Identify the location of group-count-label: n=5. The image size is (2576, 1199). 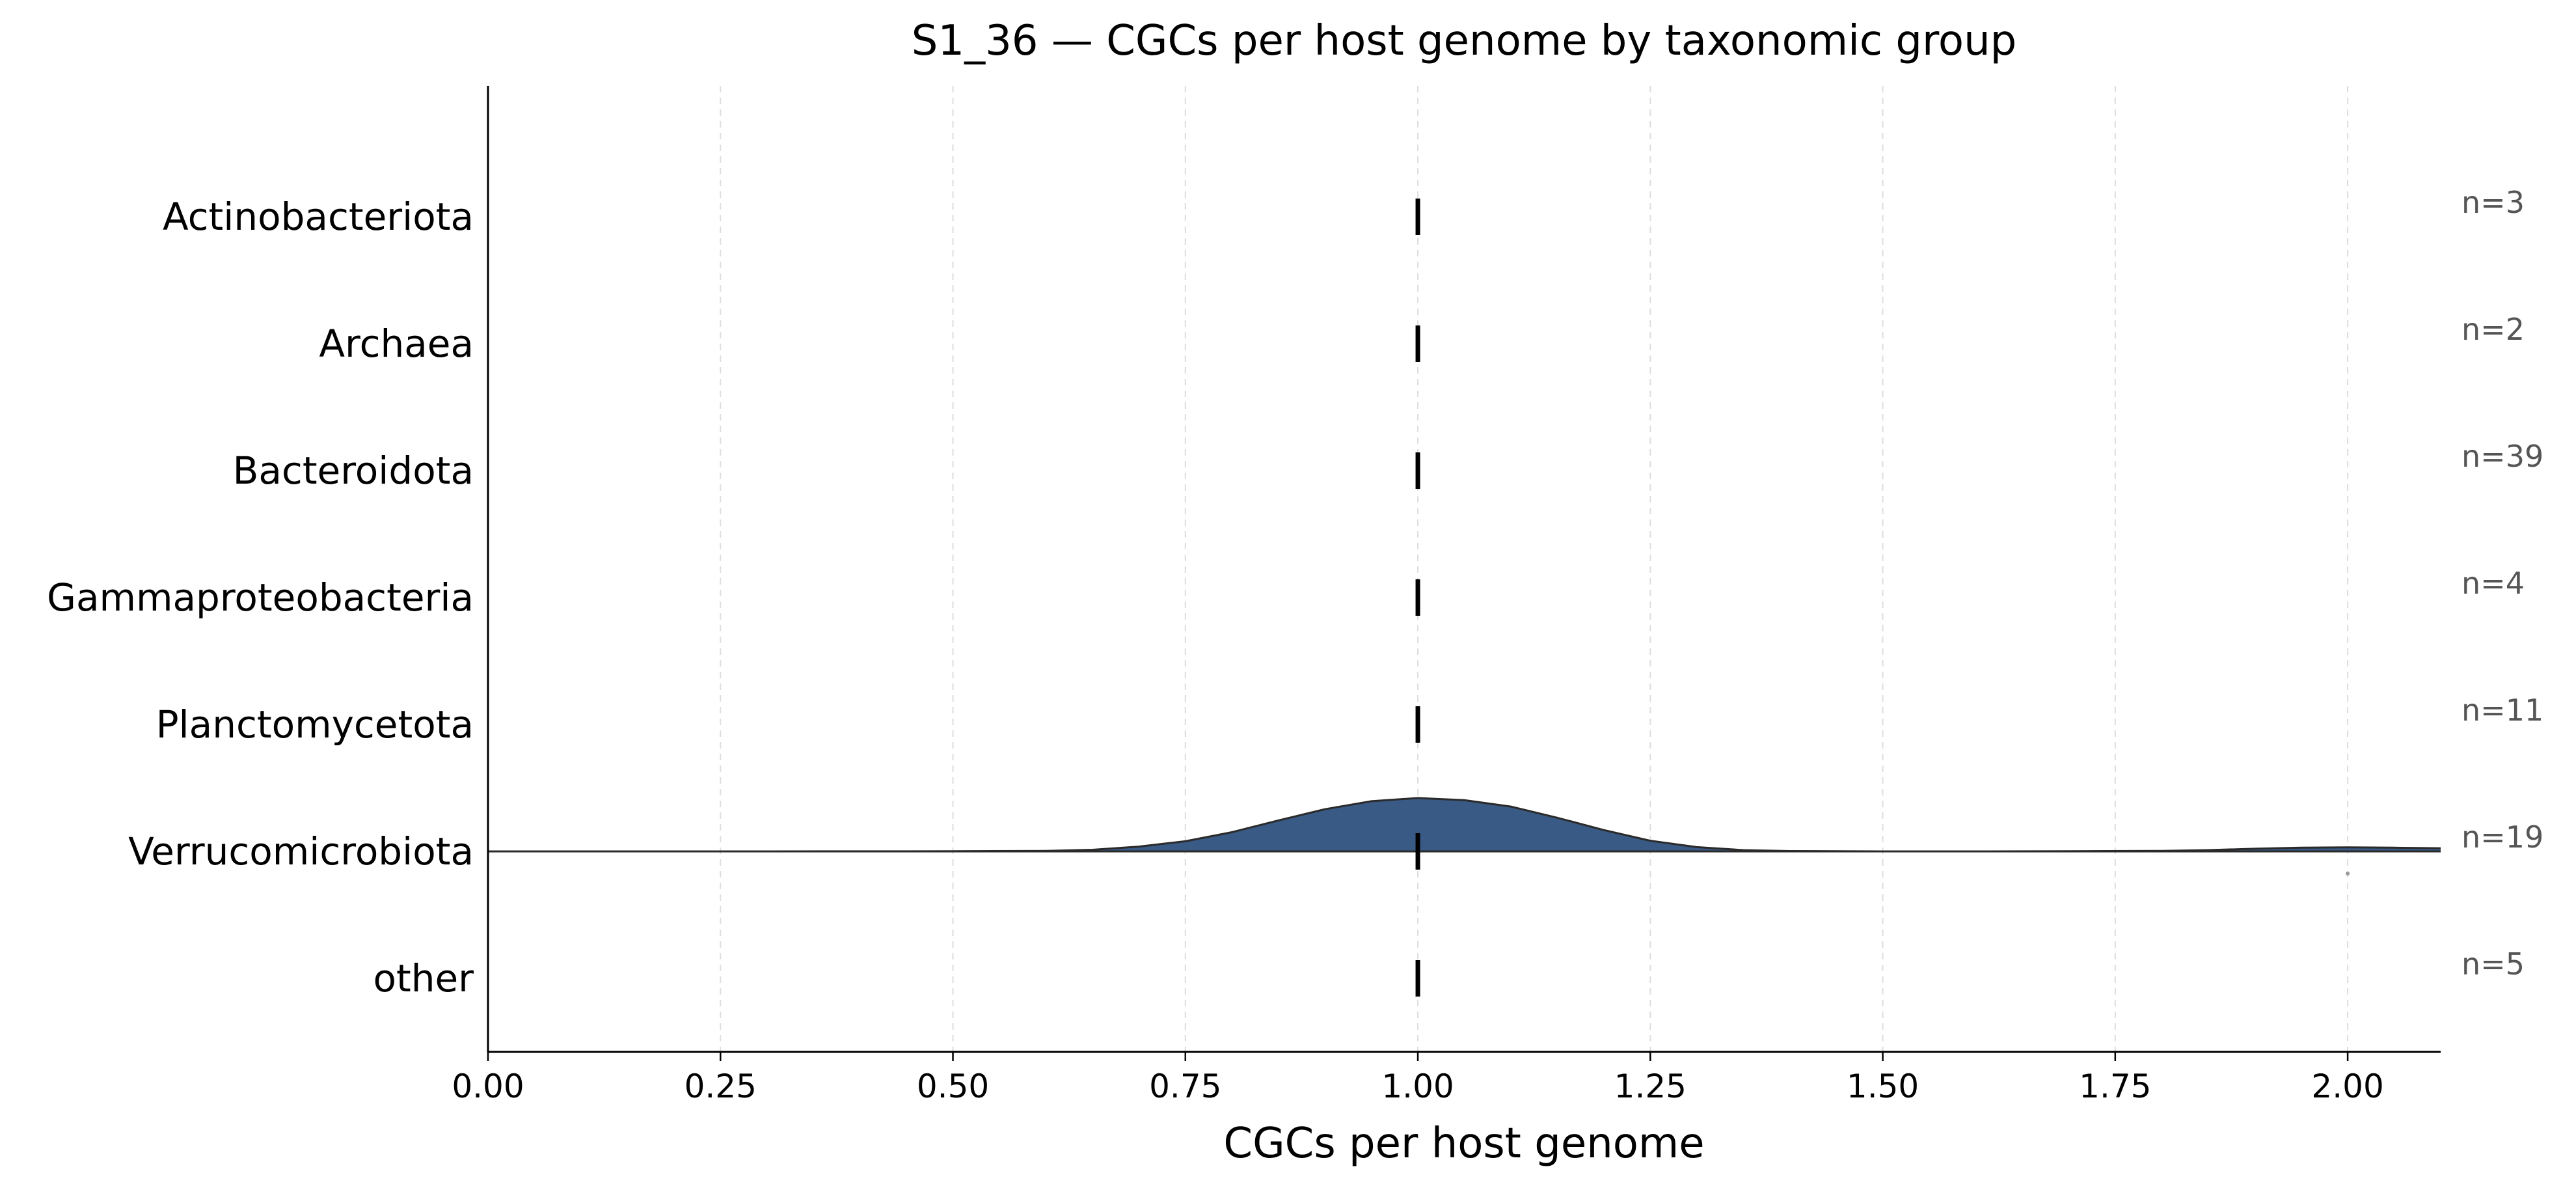
(2493, 964).